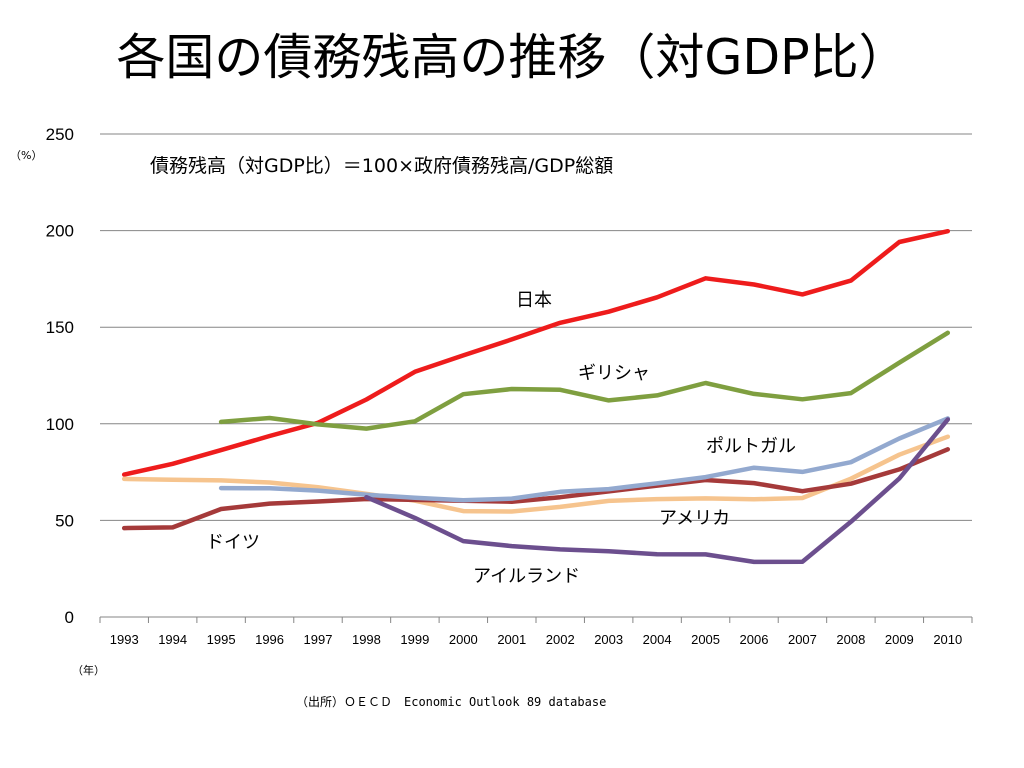 Image resolution: width=1024 pixels, height=768 pixels. Describe the element at coordinates (60, 424) in the screenshot. I see `y-tick-label: 100` at that location.